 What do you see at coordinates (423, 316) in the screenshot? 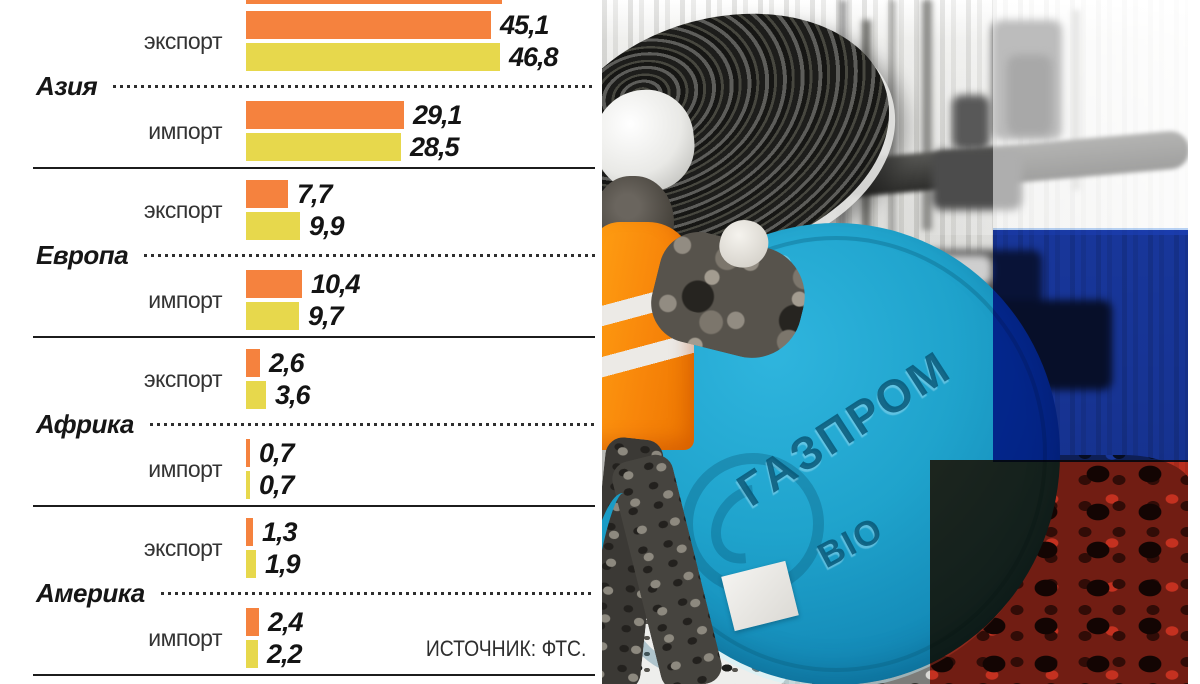
I see `bar-row: 9,7` at bounding box center [423, 316].